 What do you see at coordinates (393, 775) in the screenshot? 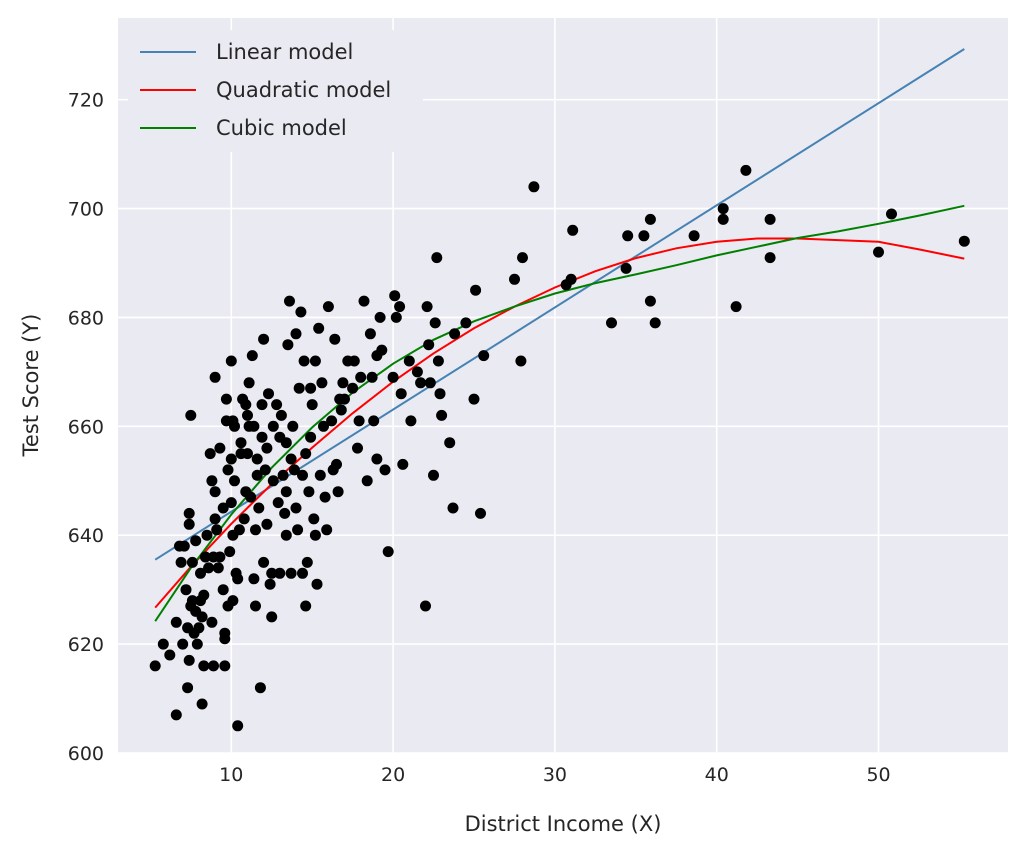
I see `x-tick-label: 20` at bounding box center [393, 775].